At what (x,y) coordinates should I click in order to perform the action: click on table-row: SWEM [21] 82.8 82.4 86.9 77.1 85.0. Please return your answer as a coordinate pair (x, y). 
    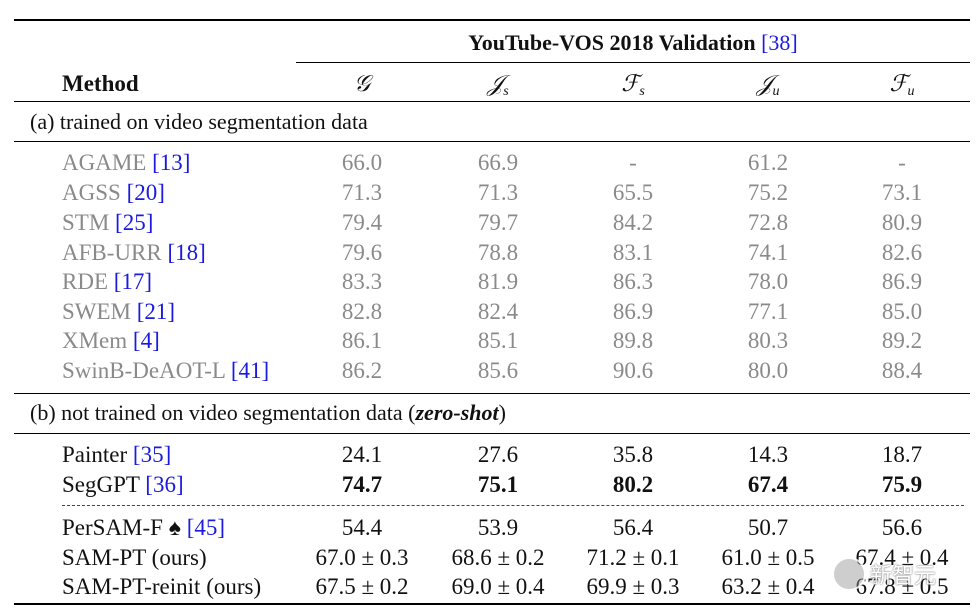
    Looking at the image, I should click on (490, 312).